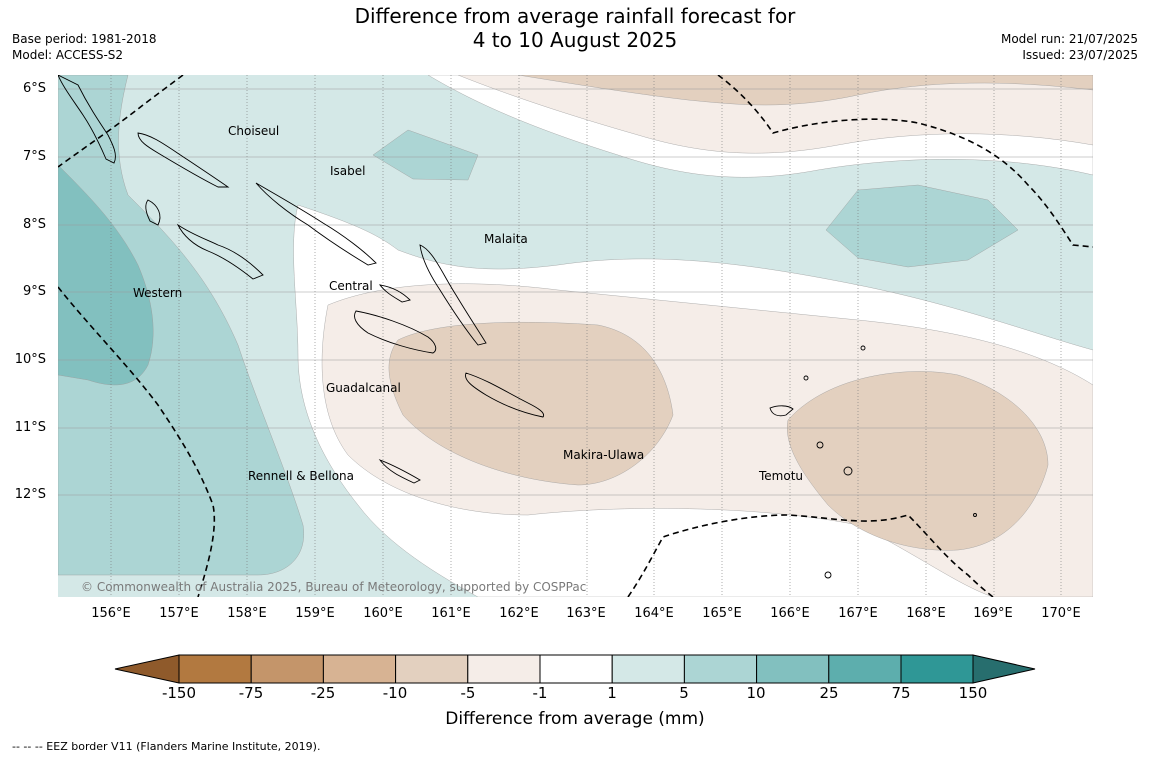  I want to click on contour-dry-mid-east, so click(918, 461).